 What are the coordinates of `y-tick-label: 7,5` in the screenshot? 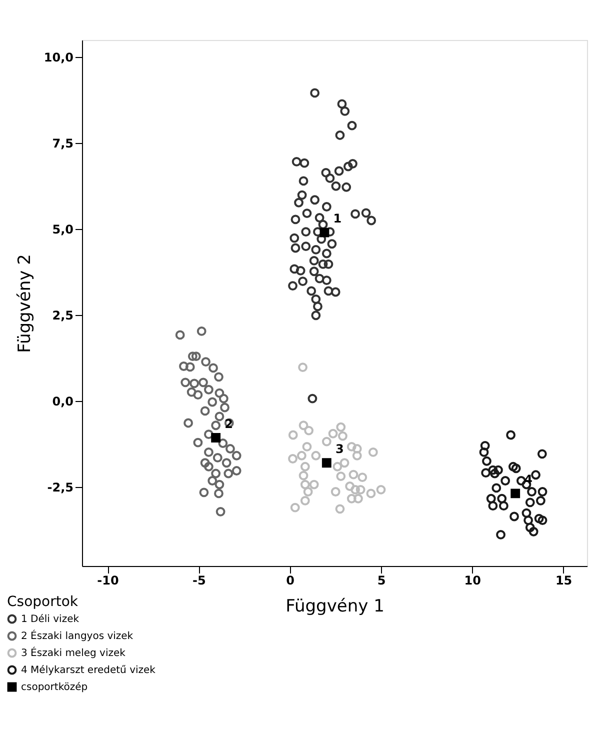 It's located at (63, 143).